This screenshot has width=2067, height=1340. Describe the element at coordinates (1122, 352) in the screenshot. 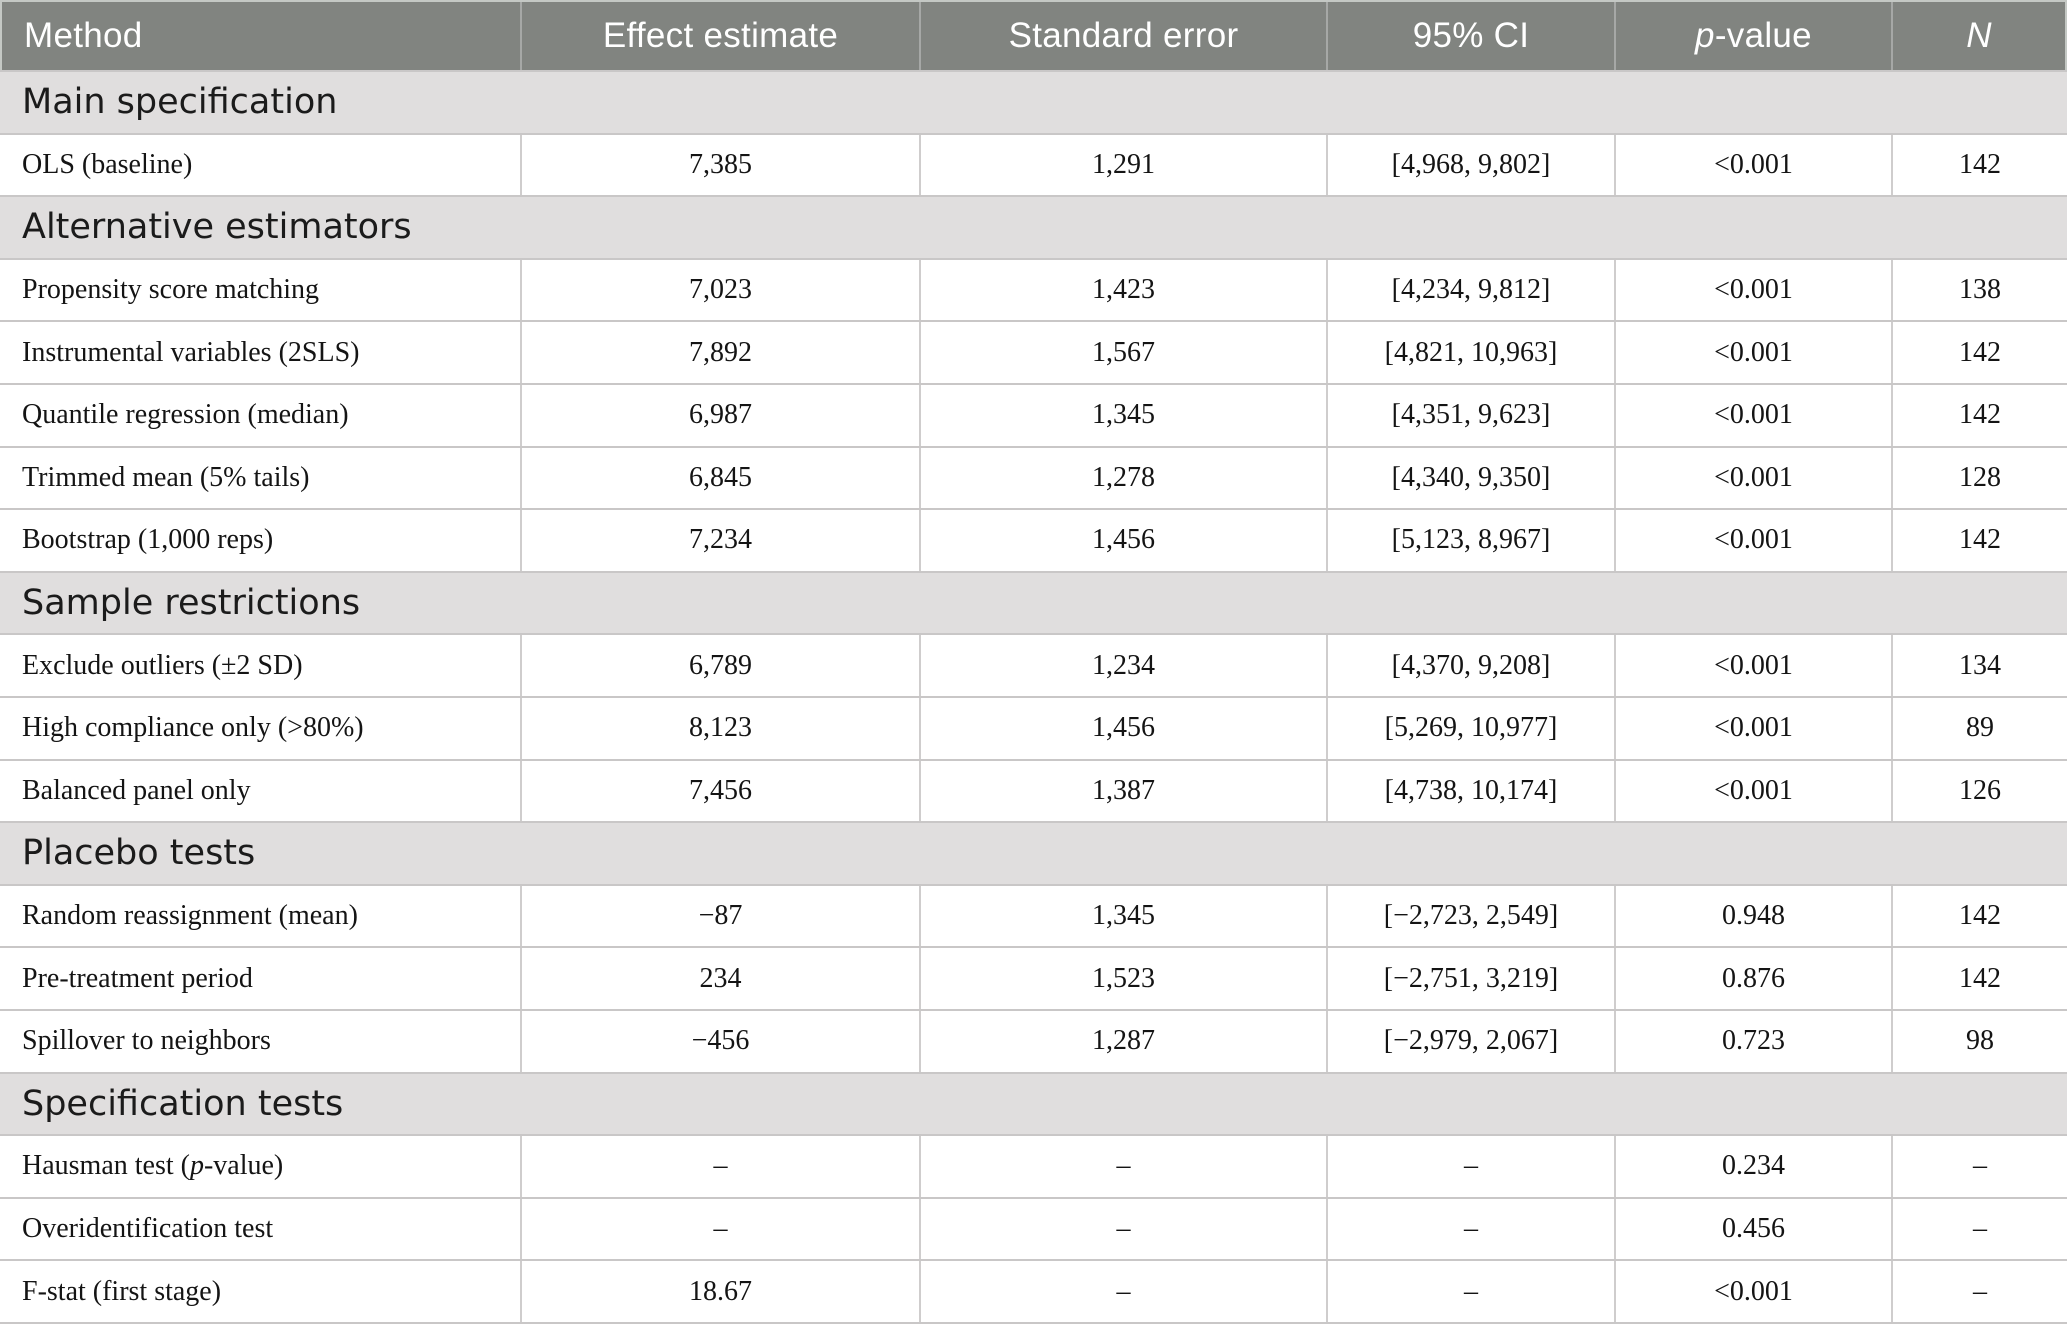

I see `cell-standard-error: 1,567` at that location.